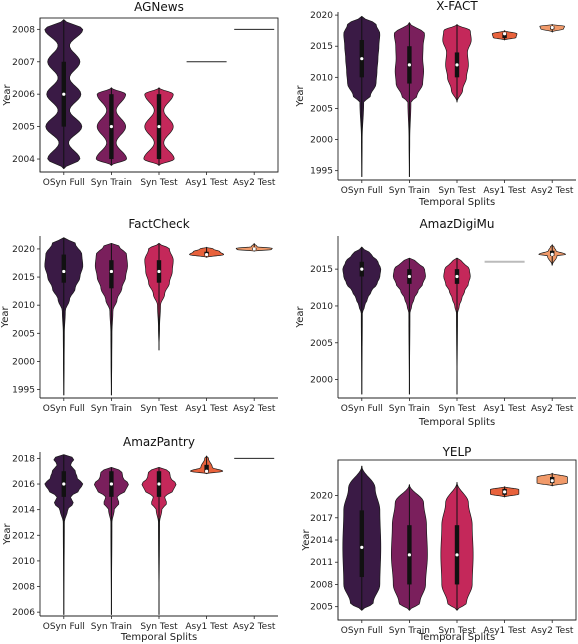  I want to click on chart-title: YELP, so click(457, 452).